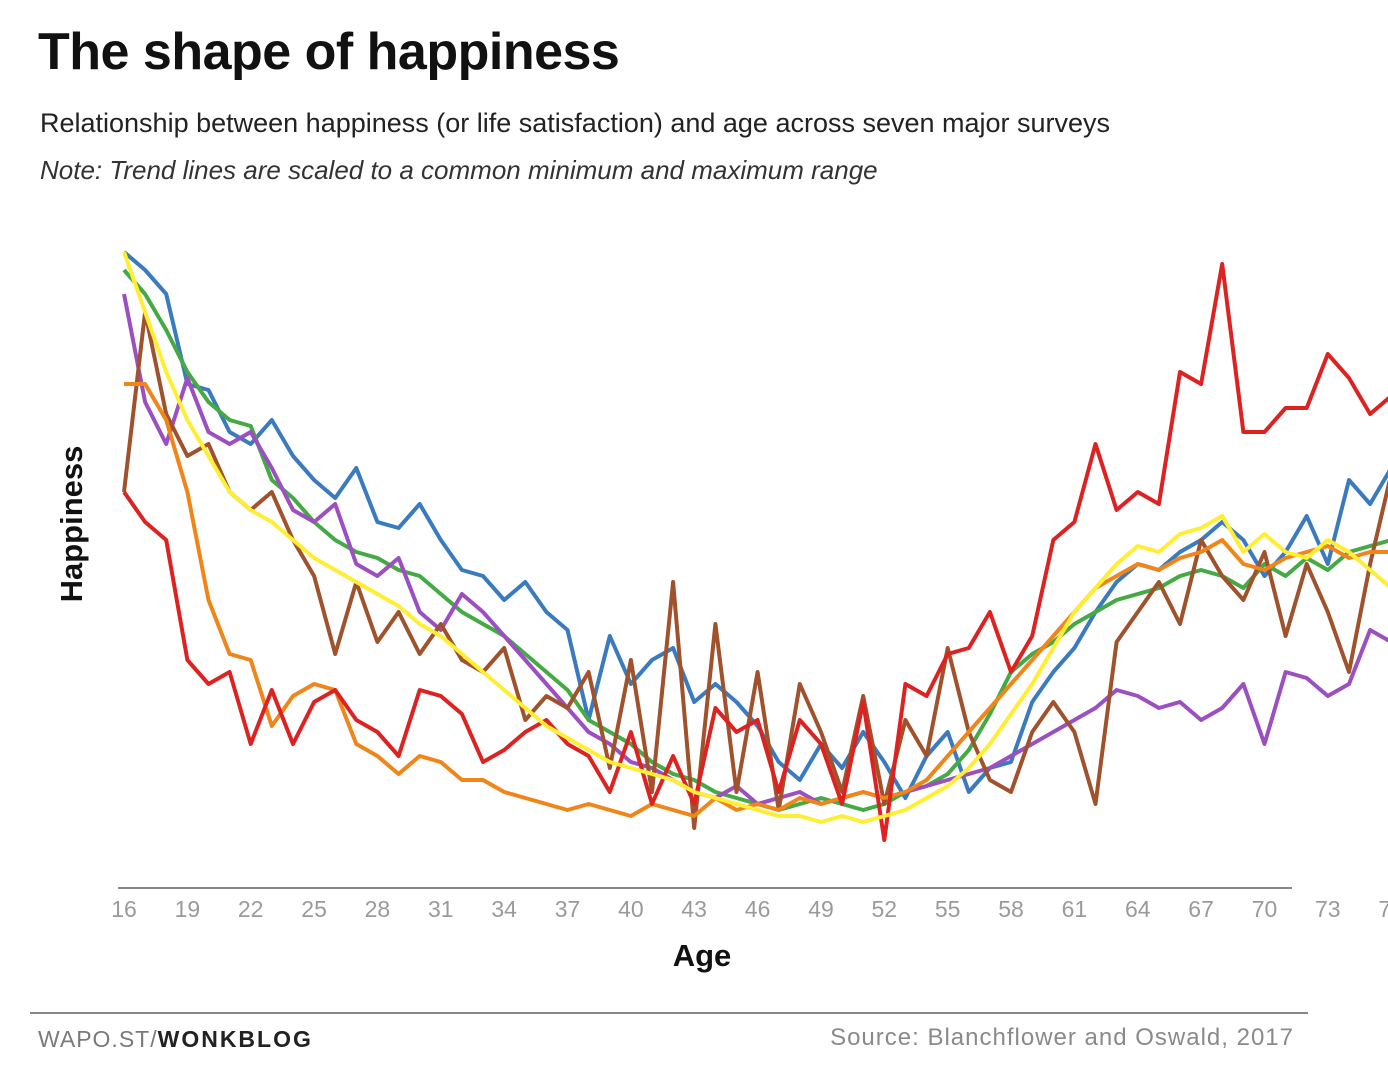  What do you see at coordinates (885, 909) in the screenshot?
I see `x-tick-label: 52` at bounding box center [885, 909].